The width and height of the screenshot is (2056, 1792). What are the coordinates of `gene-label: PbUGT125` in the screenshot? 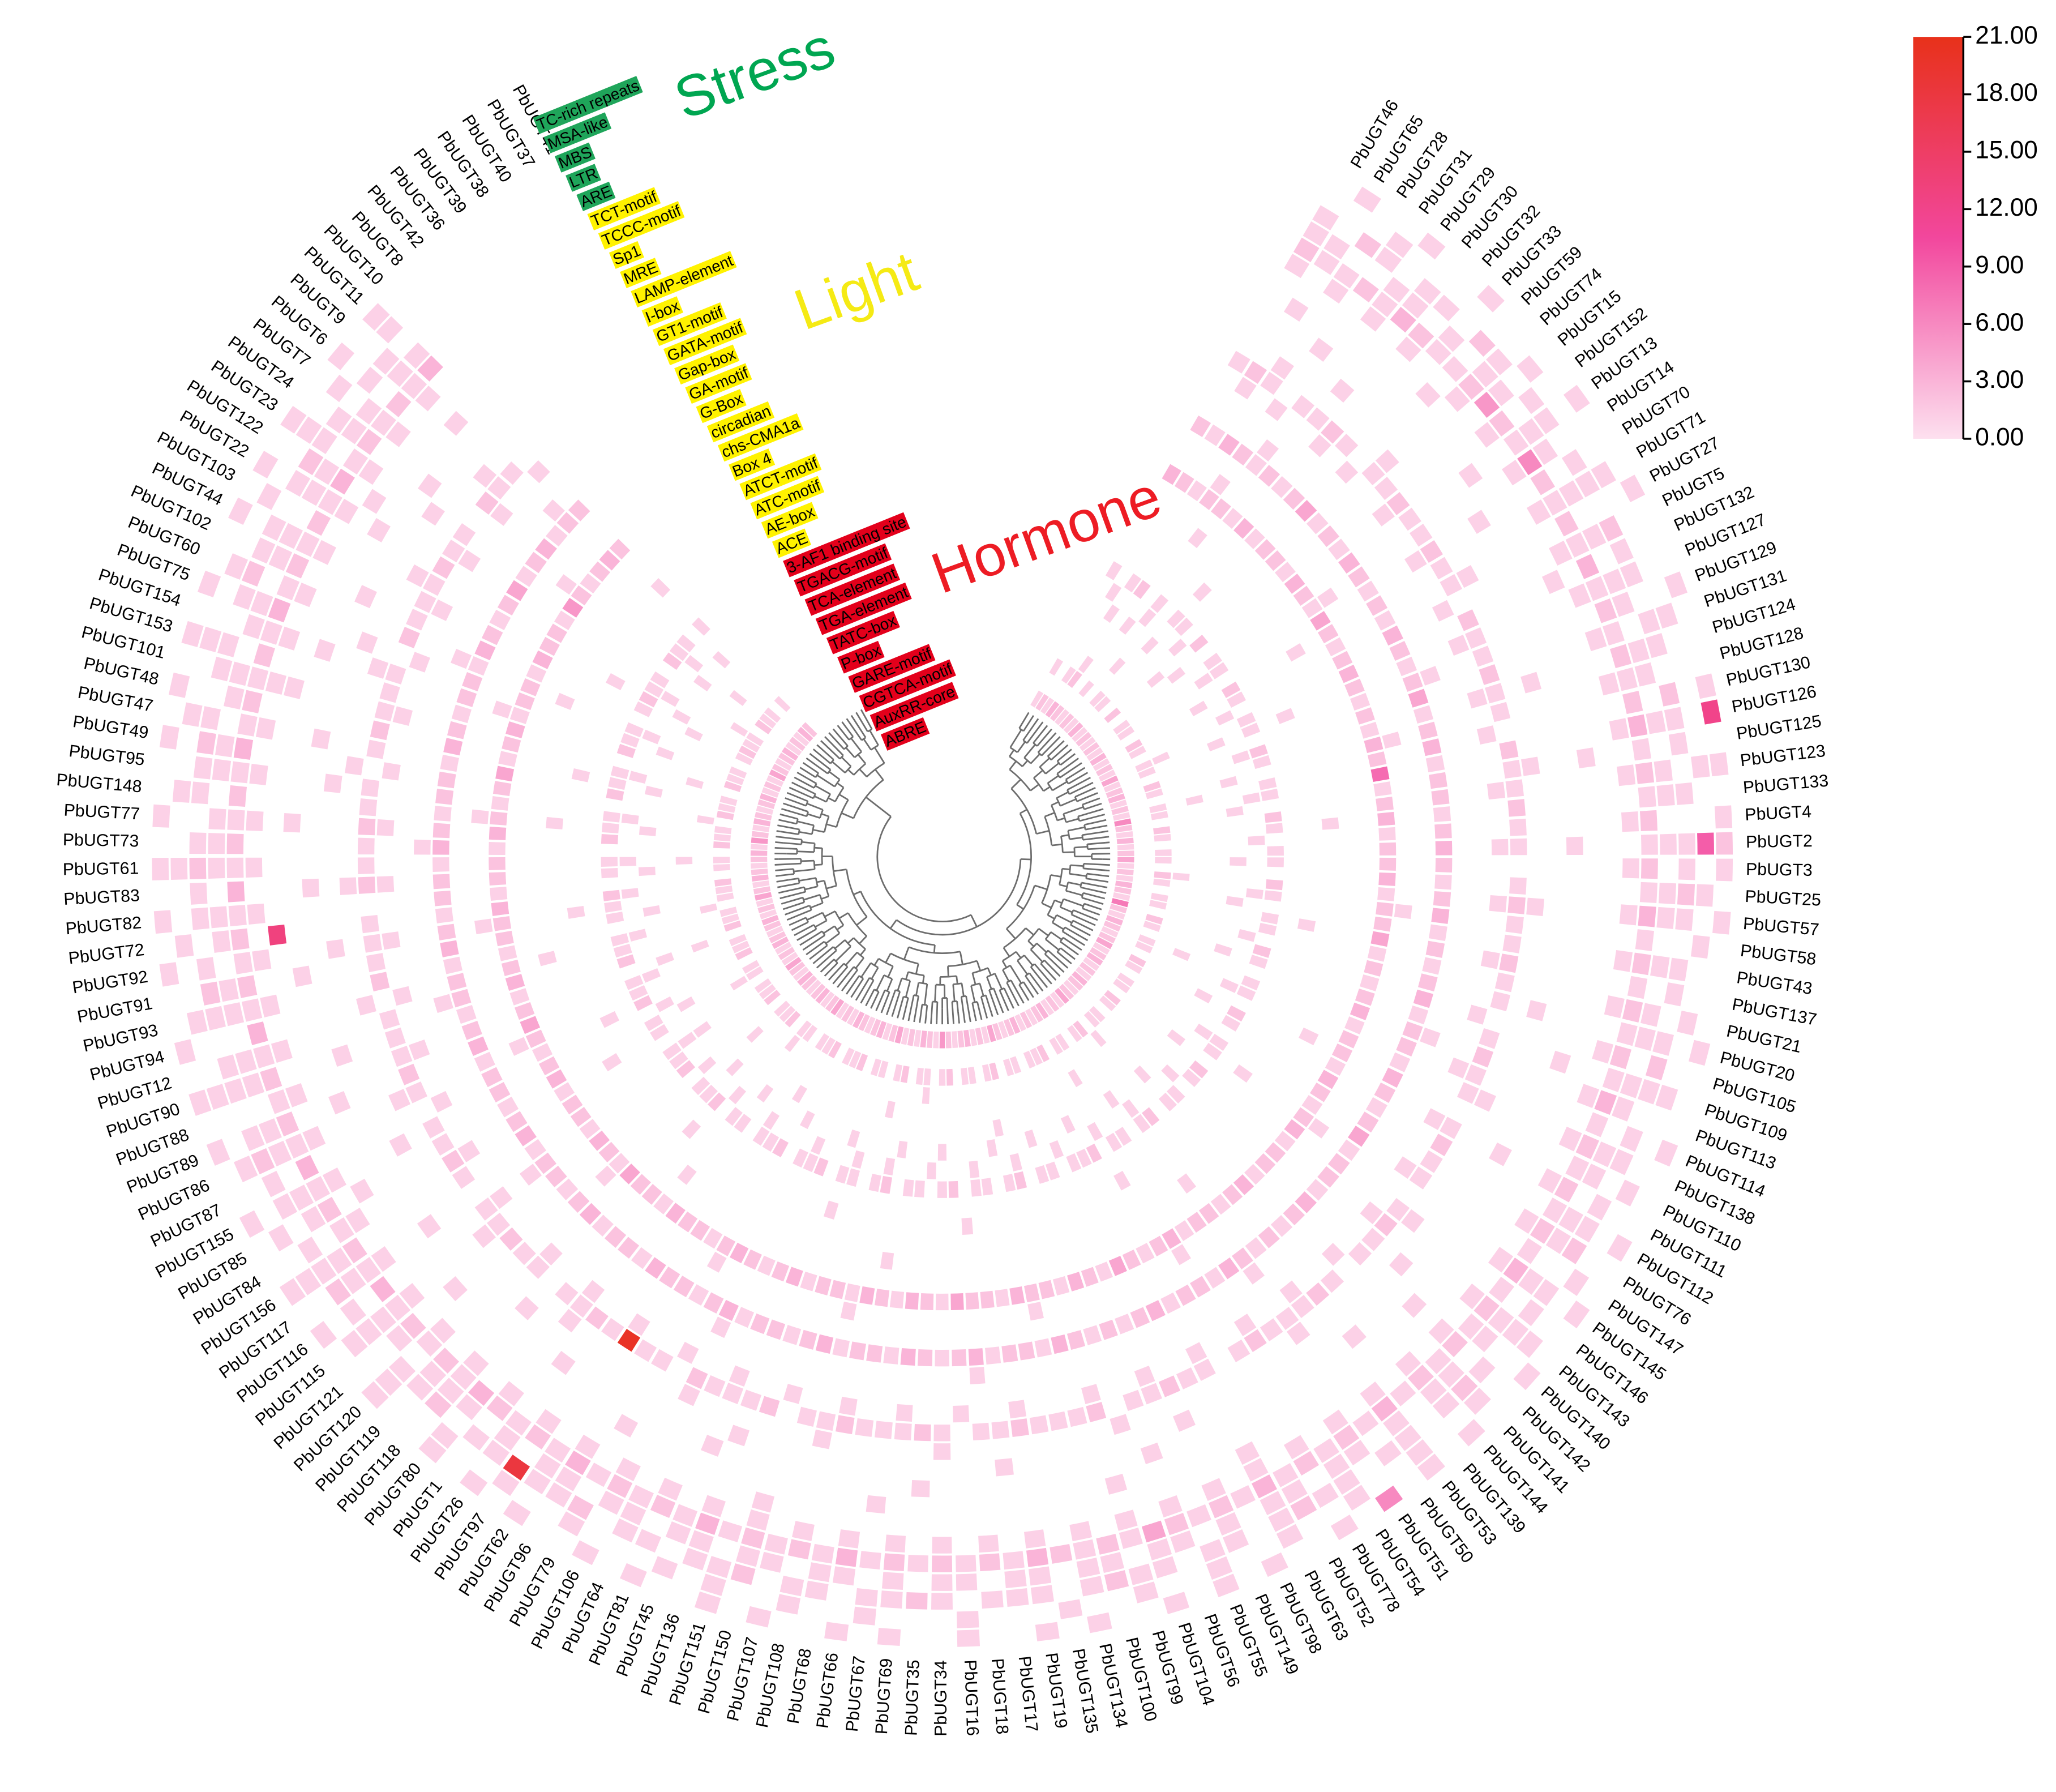 It's located at (1779, 728).